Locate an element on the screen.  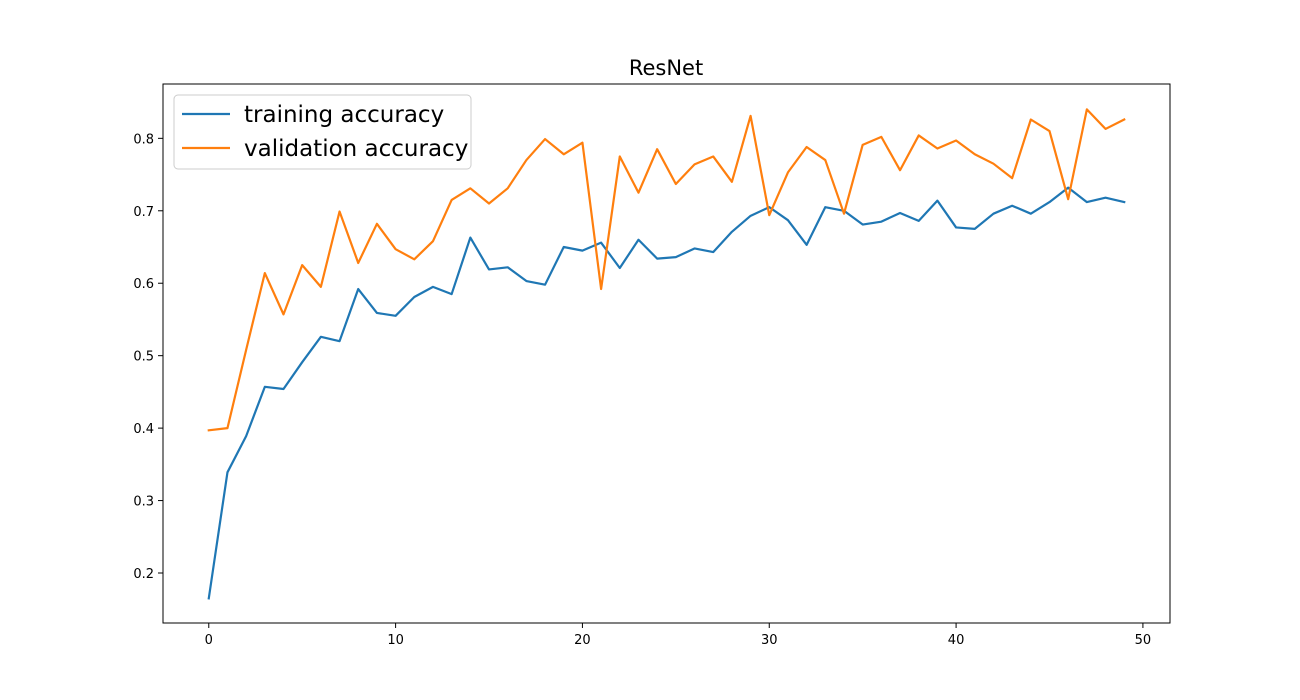
legend-box is located at coordinates (322, 132).